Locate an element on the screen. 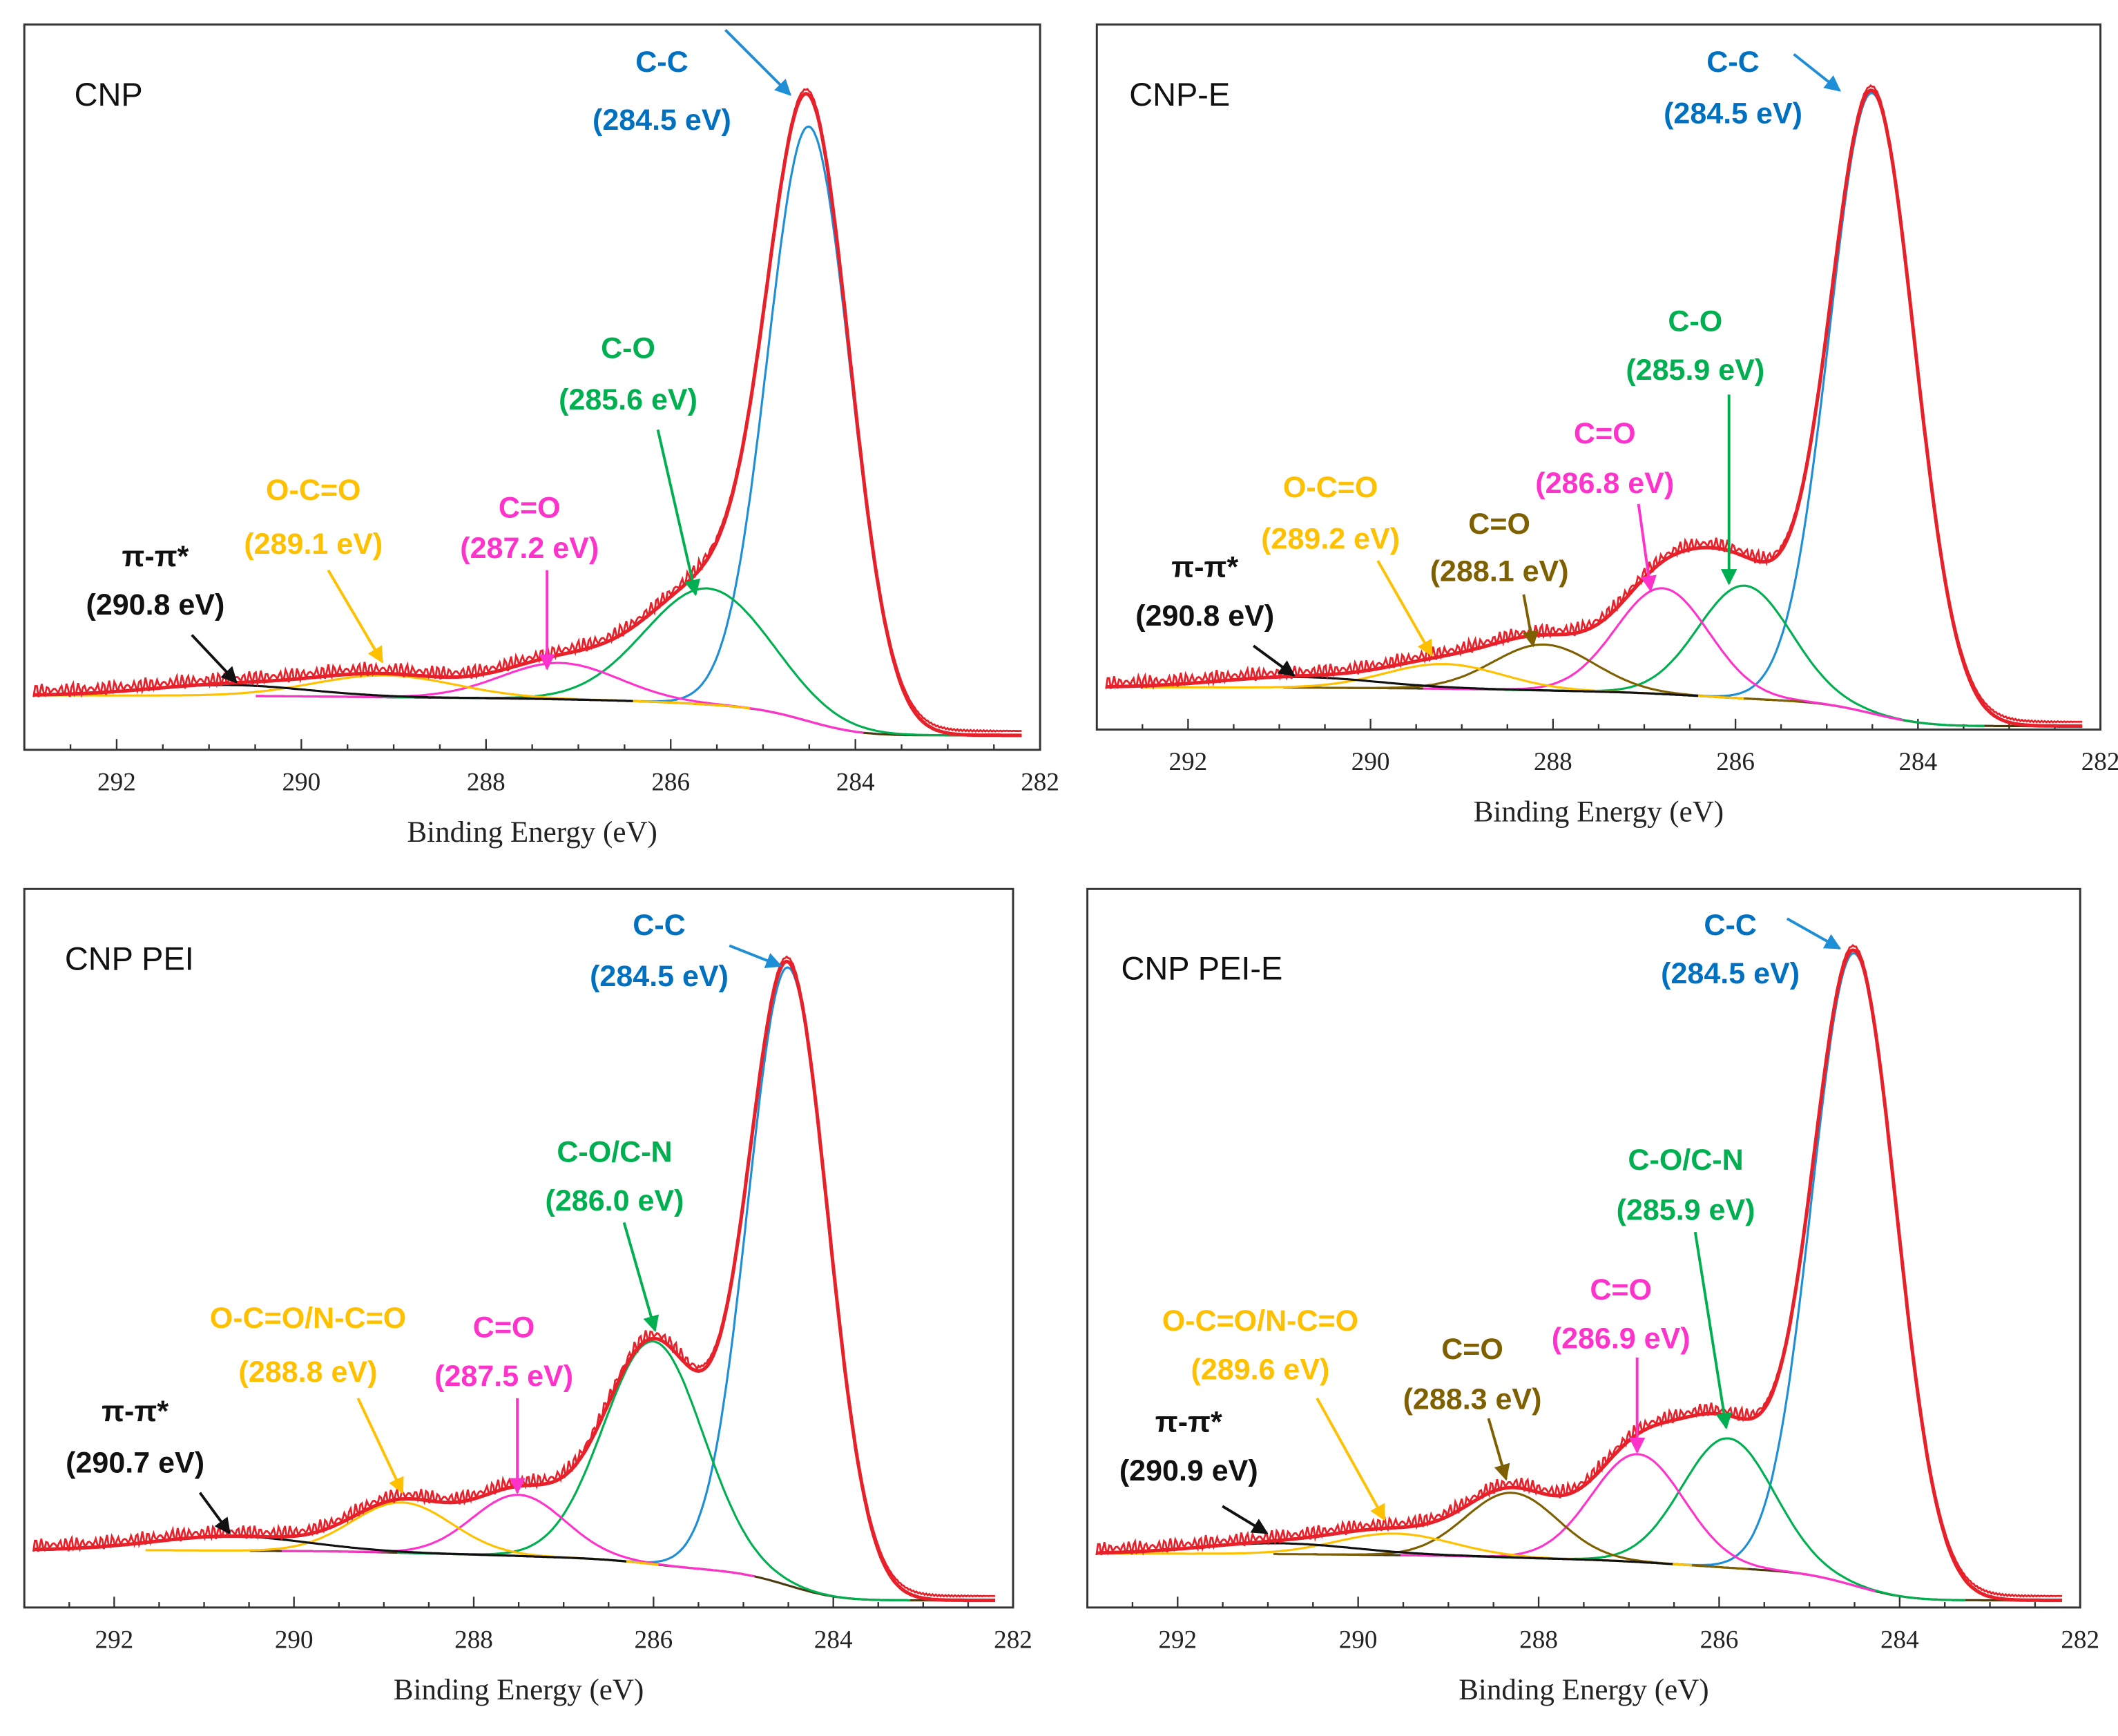 The image size is (2118, 1736). peak-energy-label: (288.8 eV) is located at coordinates (308, 1372).